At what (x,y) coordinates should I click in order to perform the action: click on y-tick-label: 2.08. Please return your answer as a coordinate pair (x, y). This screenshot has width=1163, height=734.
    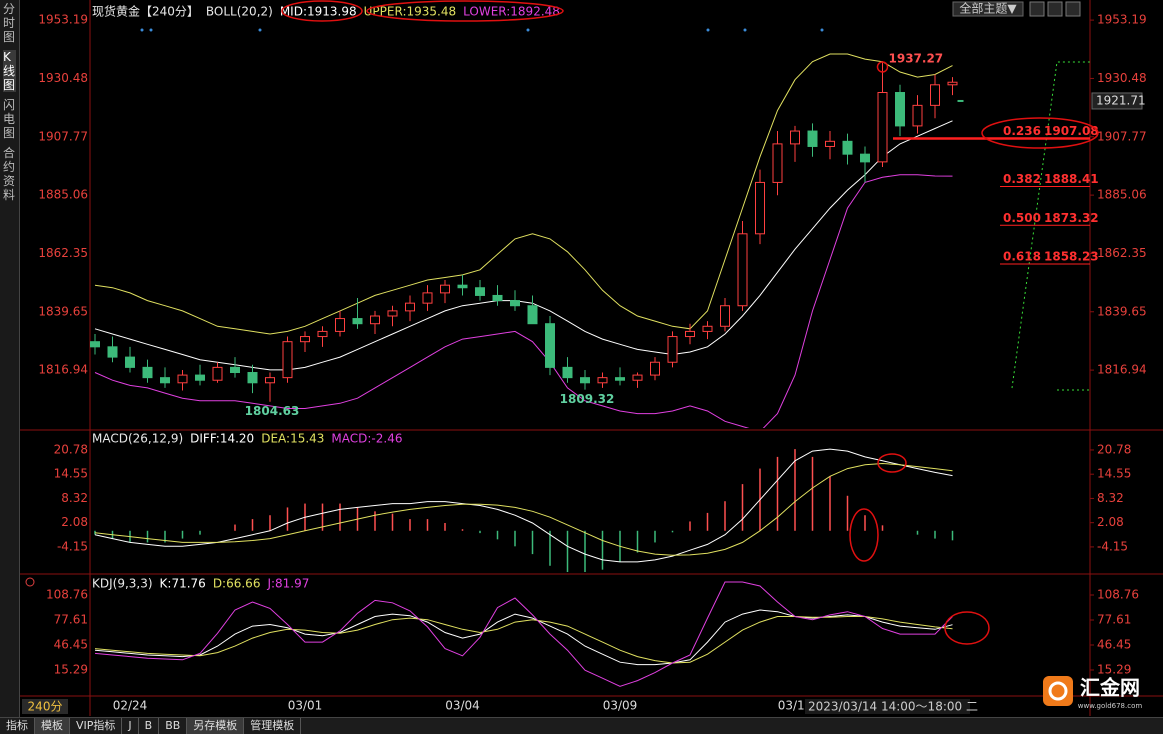
    Looking at the image, I should click on (1110, 522).